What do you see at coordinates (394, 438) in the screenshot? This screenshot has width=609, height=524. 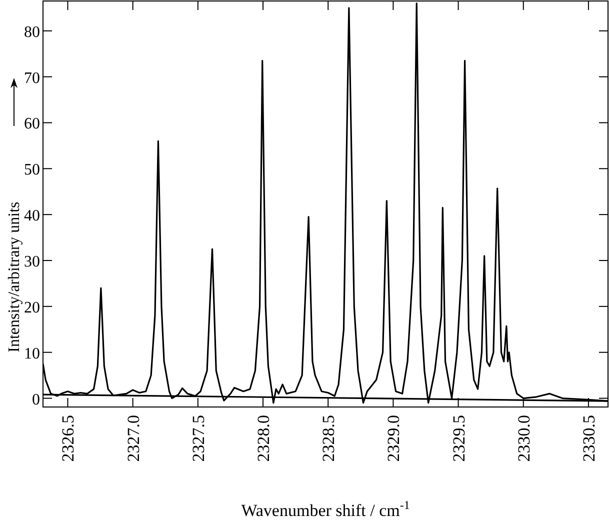 I see `x-tick-label: 2329.0` at bounding box center [394, 438].